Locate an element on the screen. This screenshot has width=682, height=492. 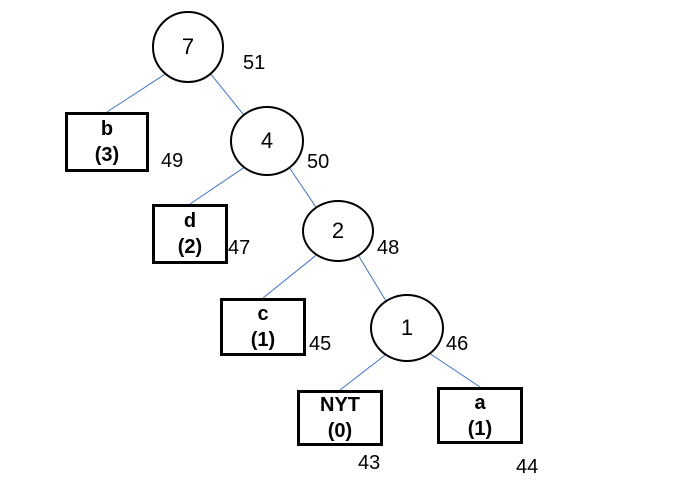
leaf-symbol: b is located at coordinates (107, 129).